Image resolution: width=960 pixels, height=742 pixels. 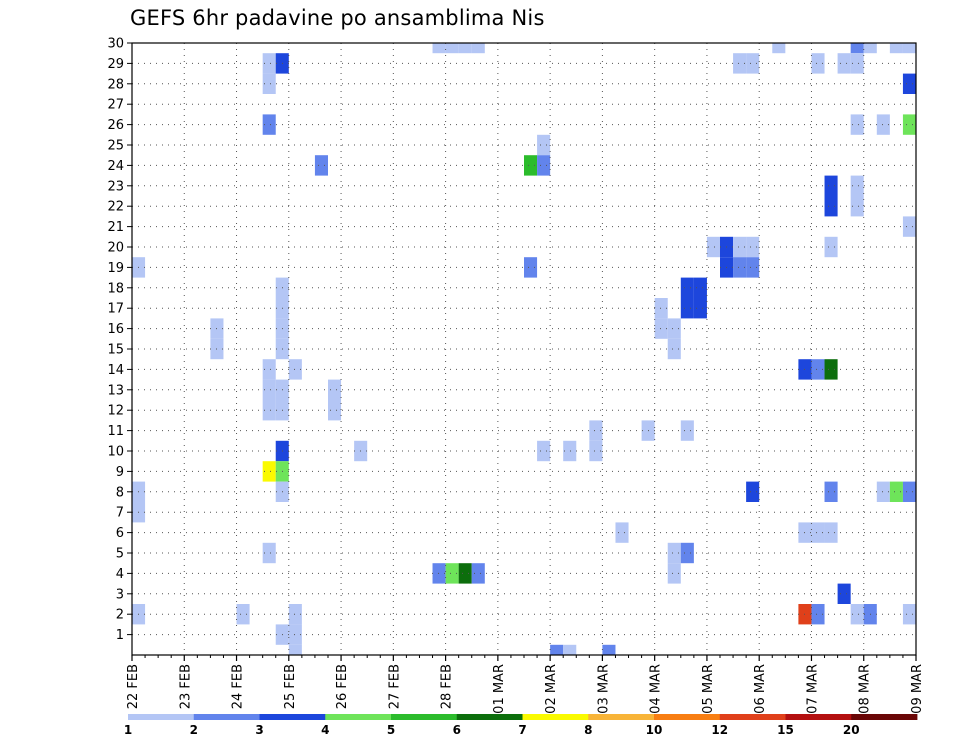 I want to click on y-tick-label: 16, so click(x=115, y=329).